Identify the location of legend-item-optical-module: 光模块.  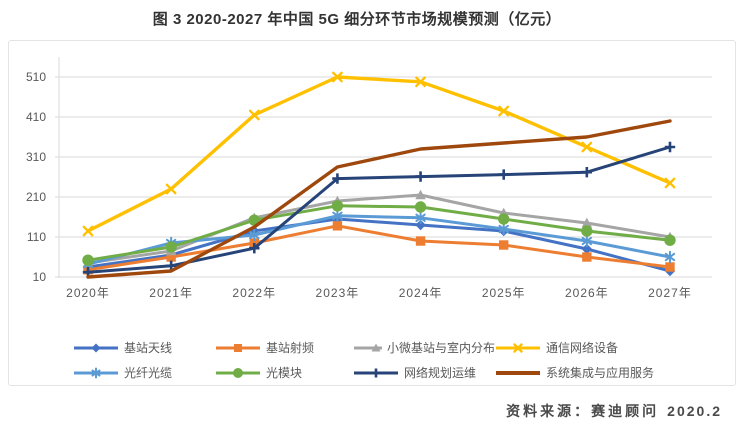
(284, 372).